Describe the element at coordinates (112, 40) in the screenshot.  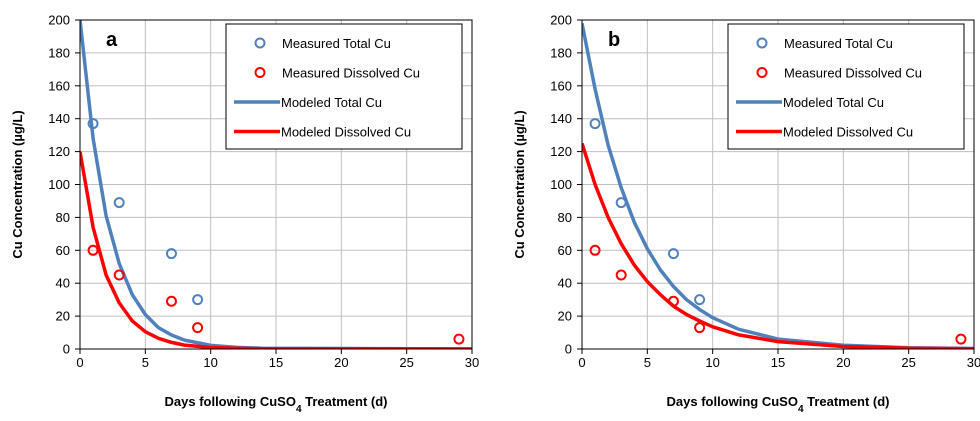
I see `panel-label: a` at that location.